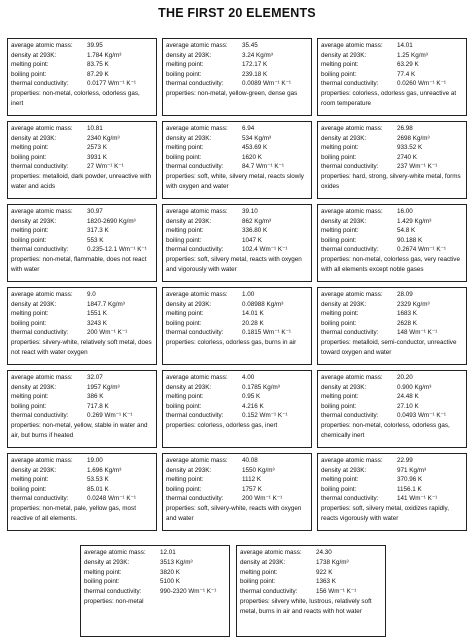  Describe the element at coordinates (410, 480) in the screenshot. I see `melting-value: 370.96 K` at that location.